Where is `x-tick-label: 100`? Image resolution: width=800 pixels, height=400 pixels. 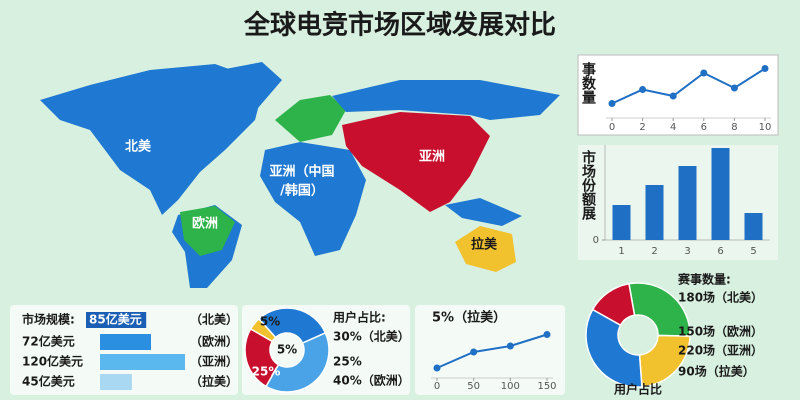
x-tick-label: 100 is located at coordinates (510, 386).